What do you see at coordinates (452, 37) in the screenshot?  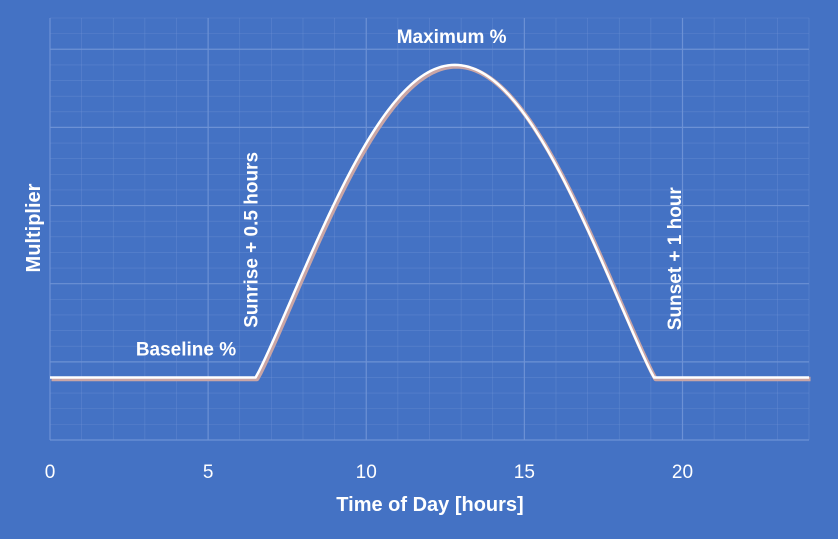 I see `annotation-maximum: Maximum %` at bounding box center [452, 37].